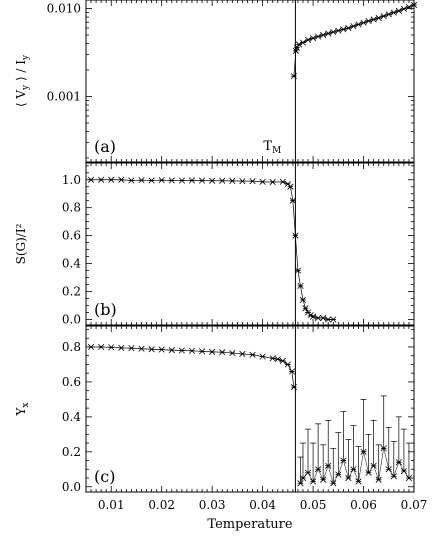 The width and height of the screenshot is (436, 545). I want to click on y-tick-label: 0.2, so click(71, 452).